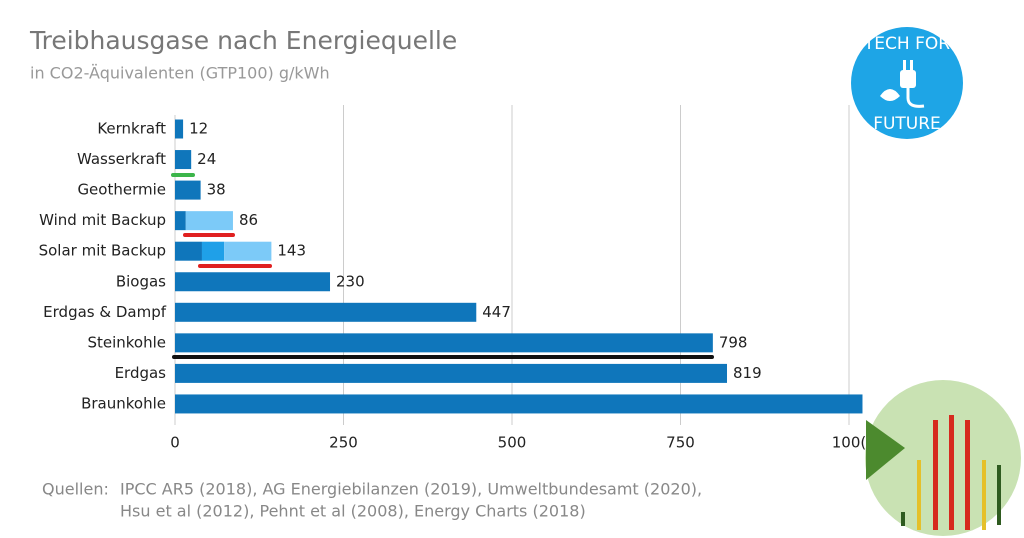  What do you see at coordinates (75, 489) in the screenshot?
I see `source-label: Quellen:` at bounding box center [75, 489].